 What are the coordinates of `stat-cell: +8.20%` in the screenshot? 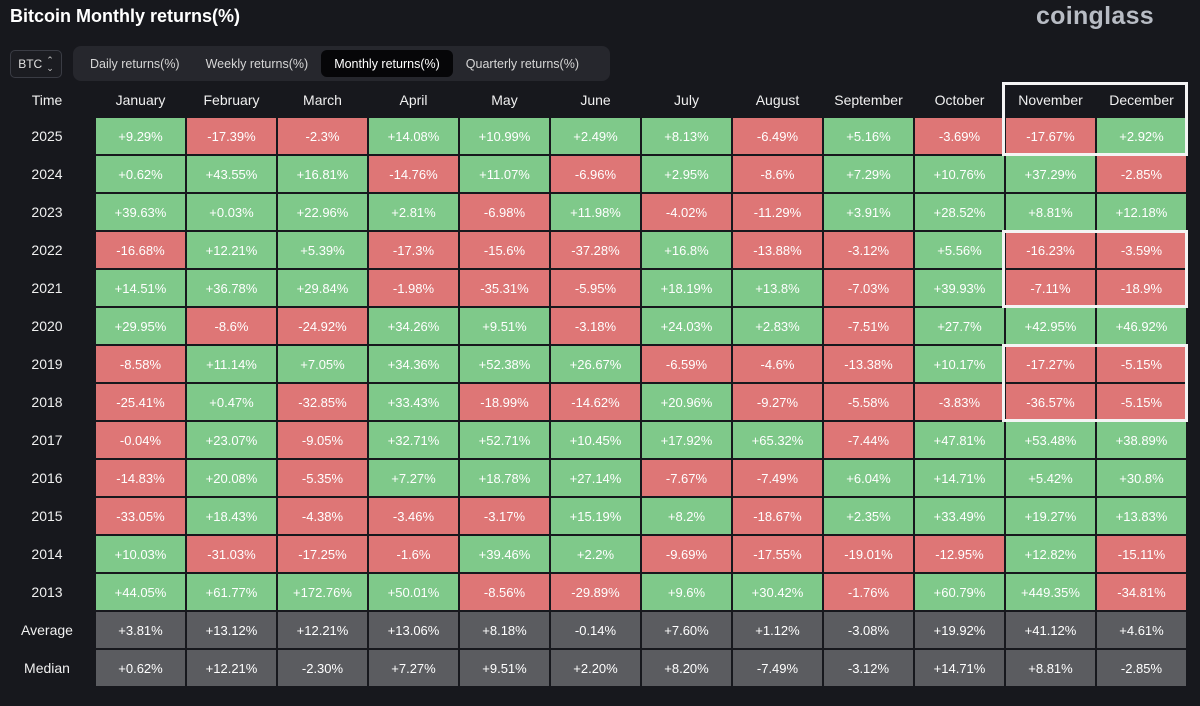 It's located at (686, 668).